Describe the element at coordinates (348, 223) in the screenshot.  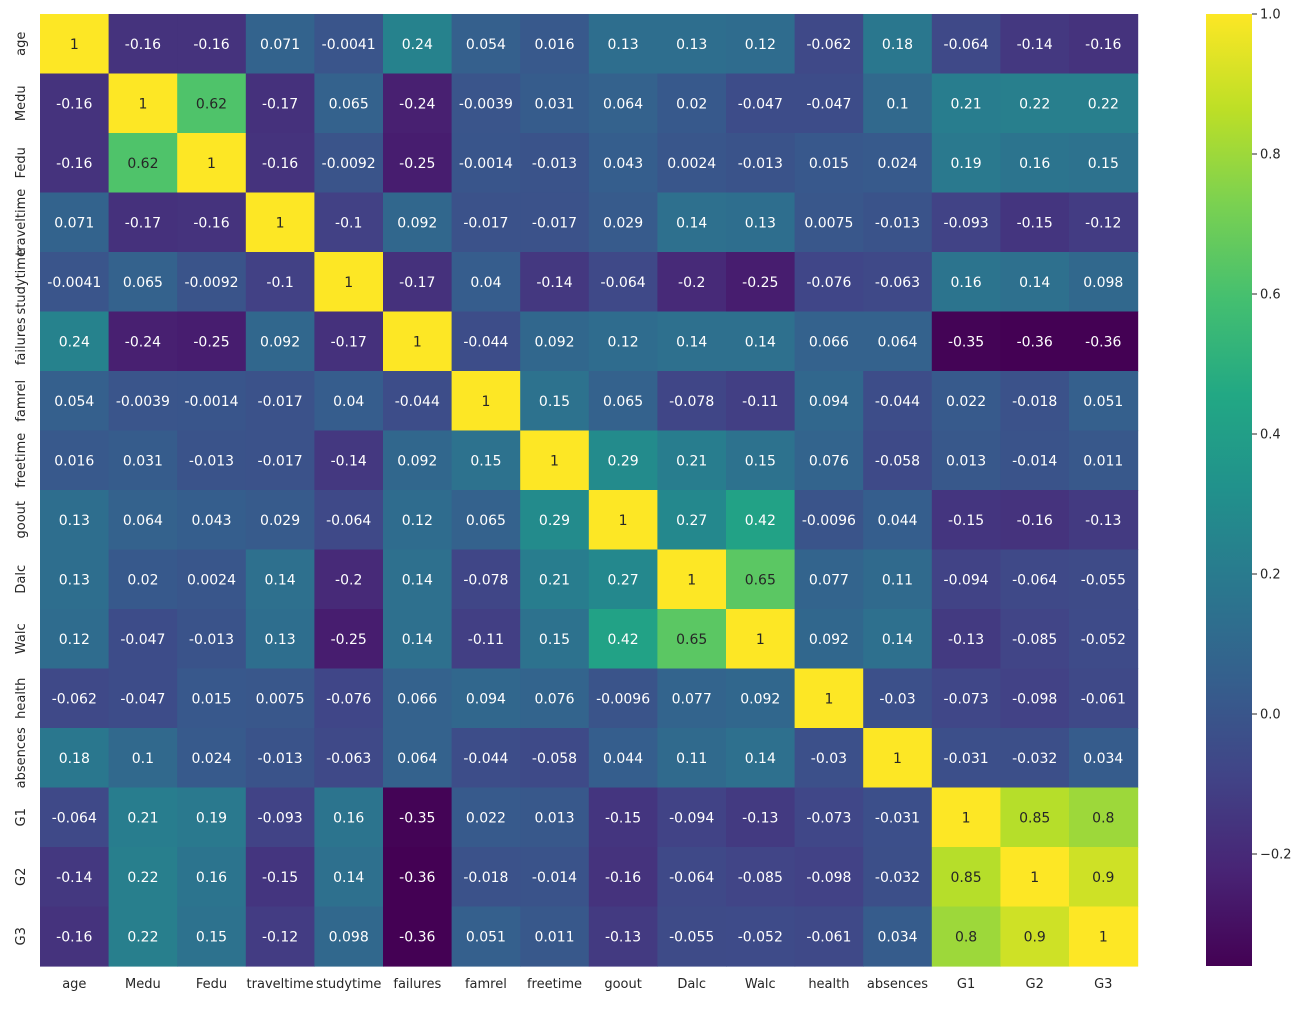
I see `cell-value-label: -0.1` at that location.